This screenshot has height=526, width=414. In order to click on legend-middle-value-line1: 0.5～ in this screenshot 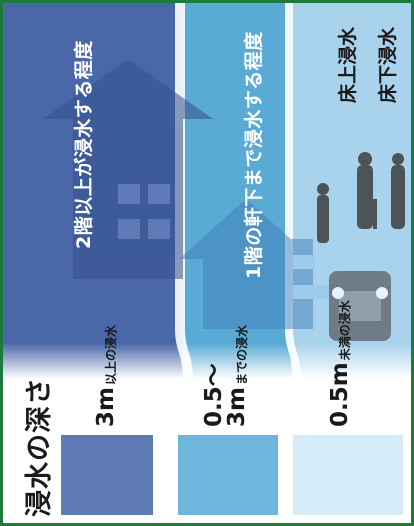, I will do `click(214, 395)`.